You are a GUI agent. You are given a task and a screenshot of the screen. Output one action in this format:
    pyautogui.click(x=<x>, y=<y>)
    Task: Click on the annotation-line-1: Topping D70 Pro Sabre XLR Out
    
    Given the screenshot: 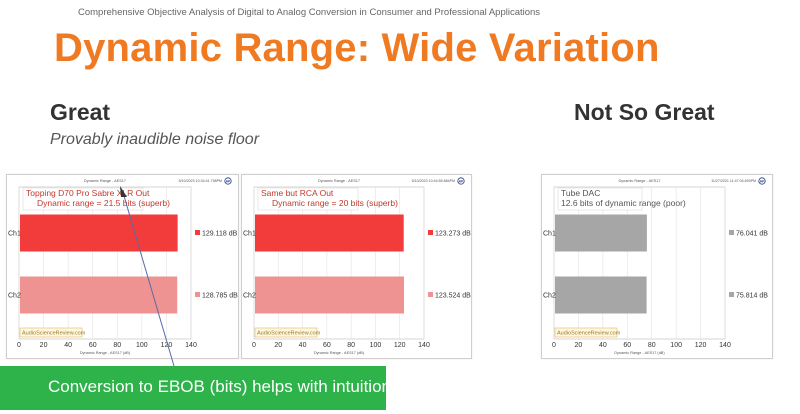 What is the action you would take?
    pyautogui.click(x=88, y=193)
    